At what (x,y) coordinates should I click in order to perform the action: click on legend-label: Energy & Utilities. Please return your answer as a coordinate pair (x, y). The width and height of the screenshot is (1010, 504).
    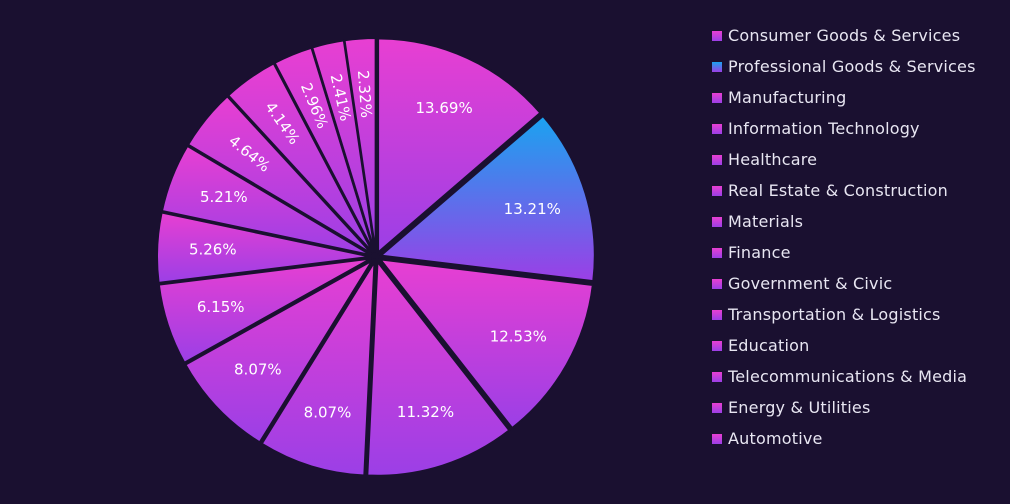
    Looking at the image, I should click on (799, 407).